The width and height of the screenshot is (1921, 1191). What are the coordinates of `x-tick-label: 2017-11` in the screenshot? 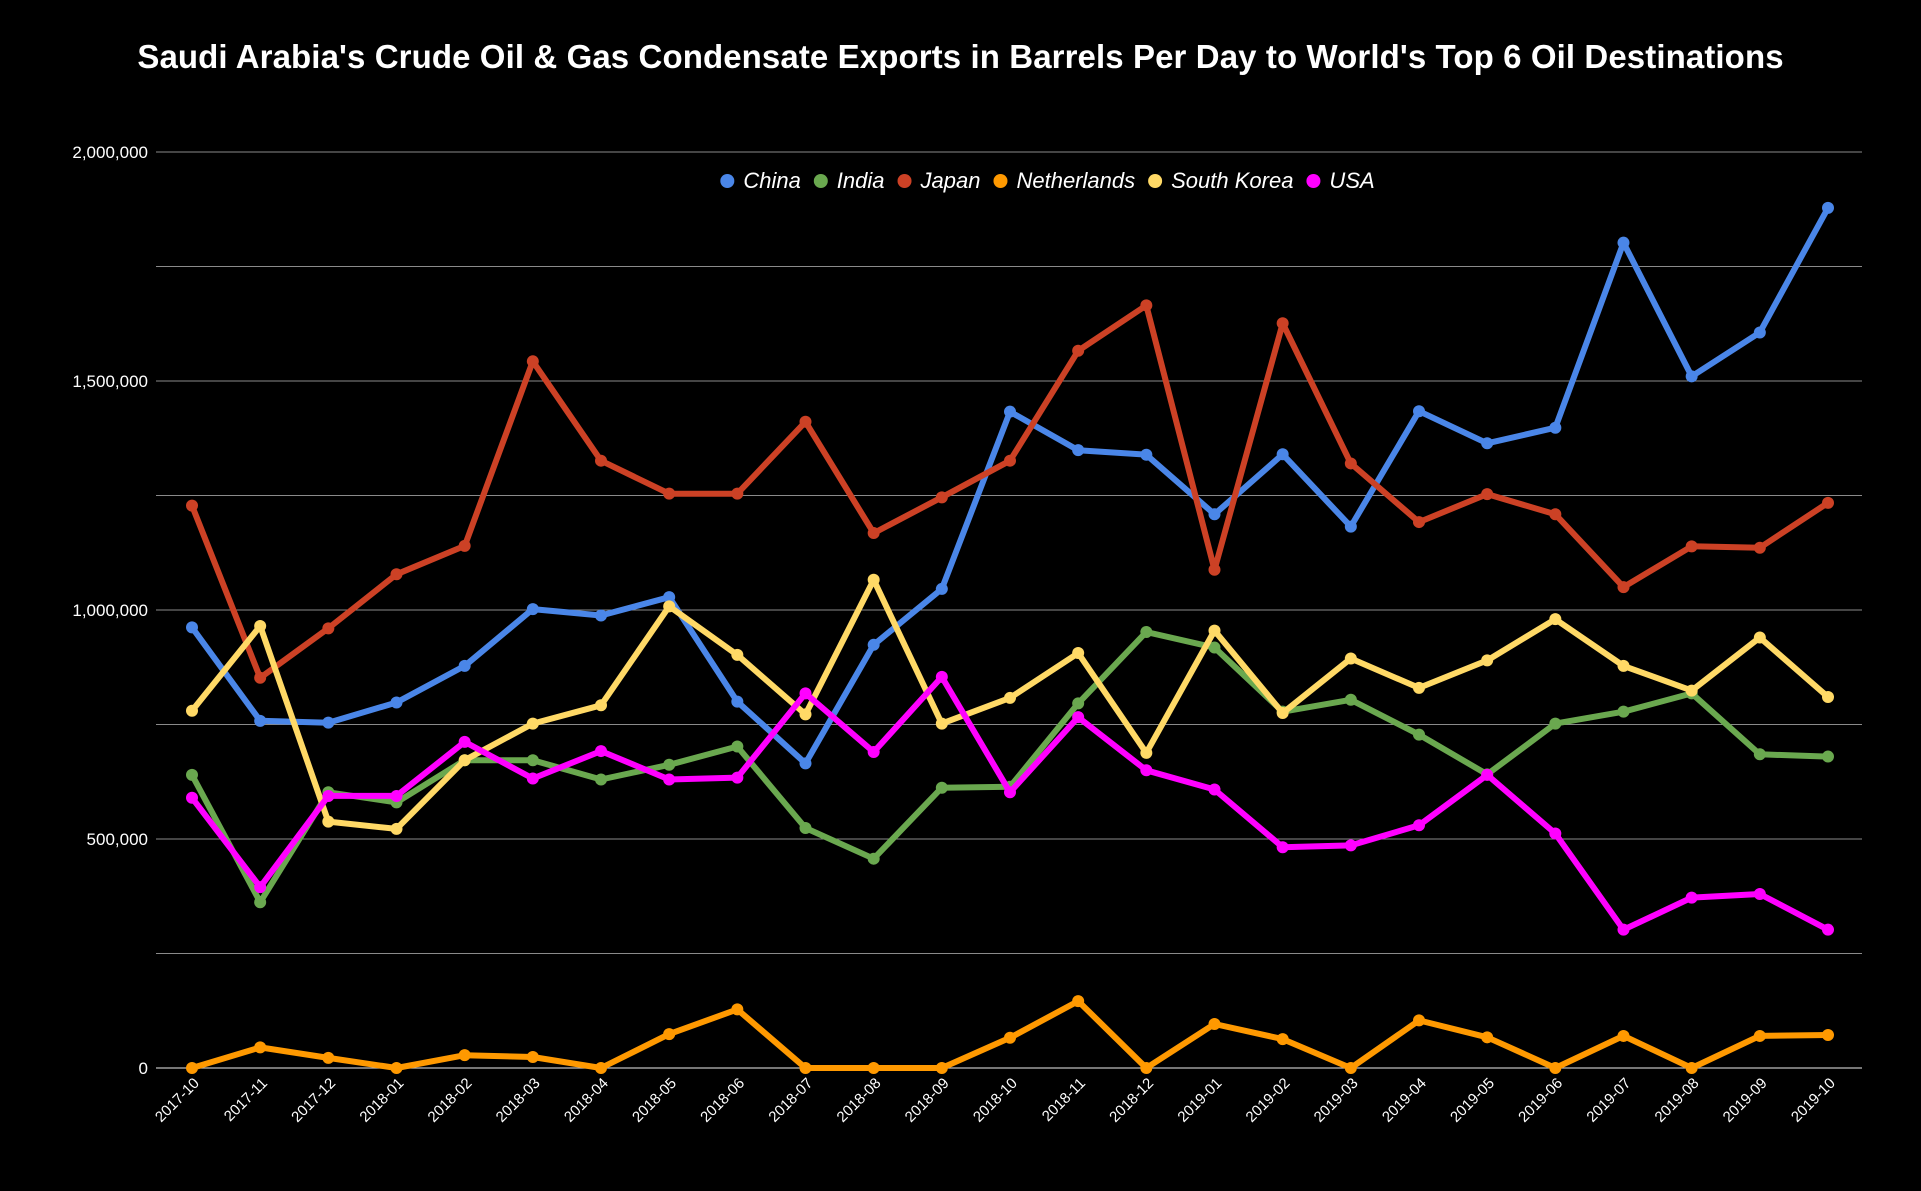 It's located at (246, 1100).